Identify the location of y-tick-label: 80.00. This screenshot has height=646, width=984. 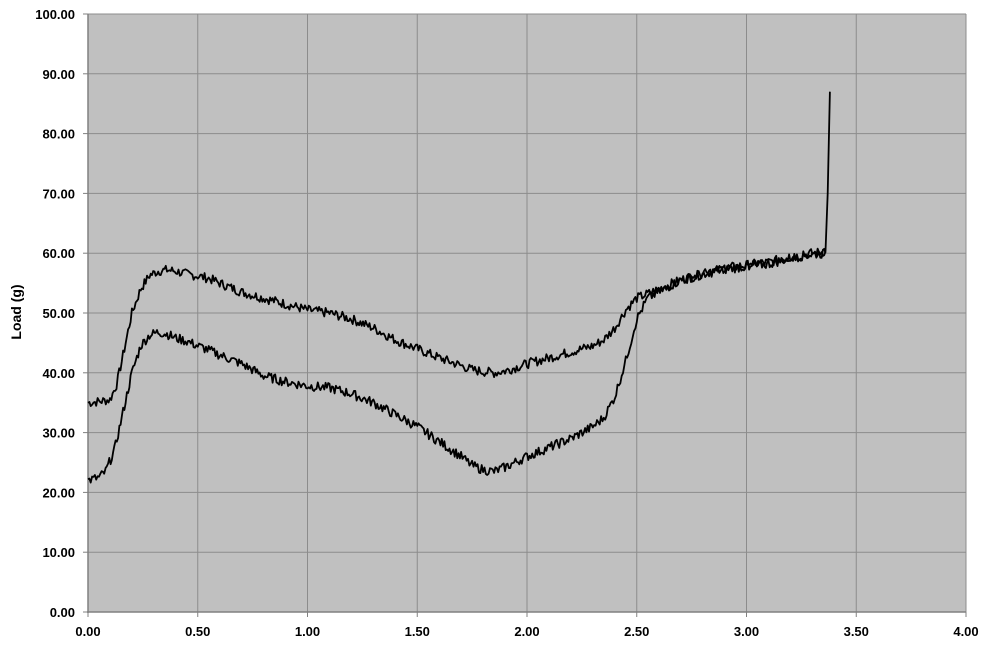
(58, 134).